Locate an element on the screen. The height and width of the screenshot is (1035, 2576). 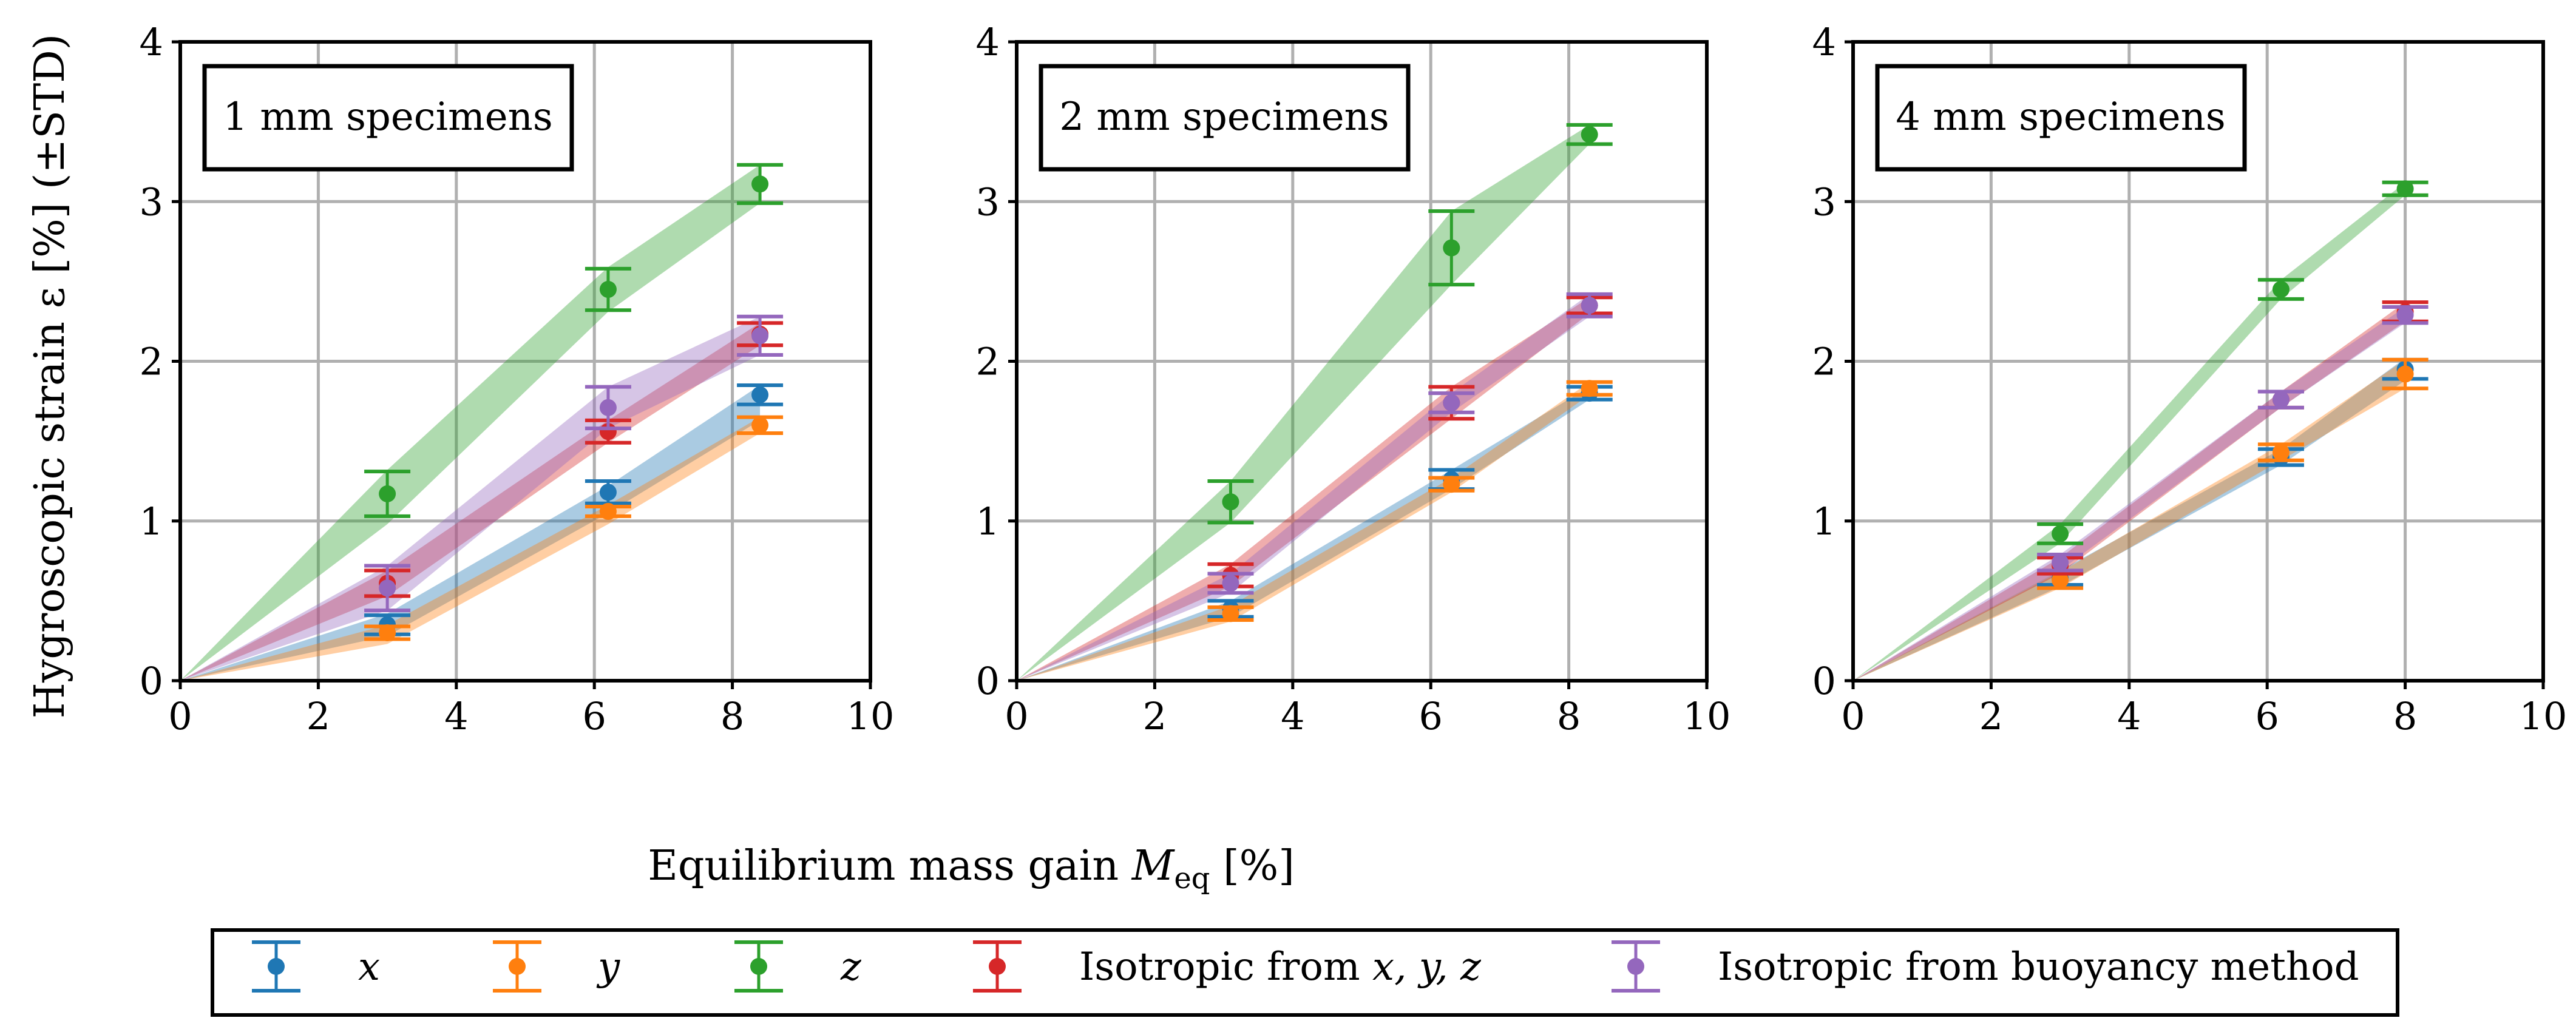
legend-marker-x is located at coordinates (276, 967).